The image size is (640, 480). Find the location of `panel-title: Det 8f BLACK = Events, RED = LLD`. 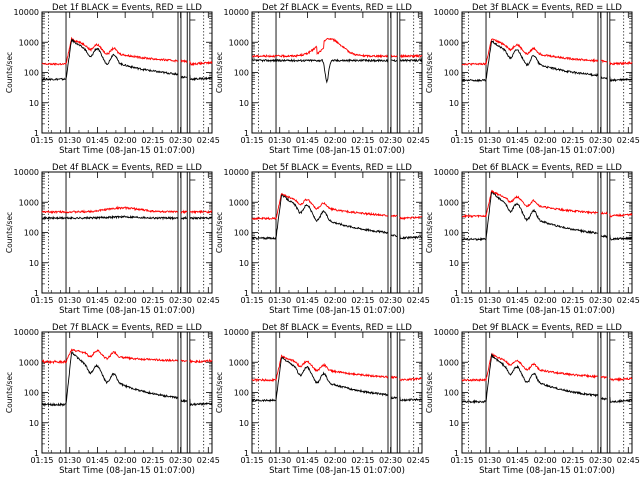

panel-title: Det 8f BLACK = Events, RED = LLD is located at coordinates (337, 328).